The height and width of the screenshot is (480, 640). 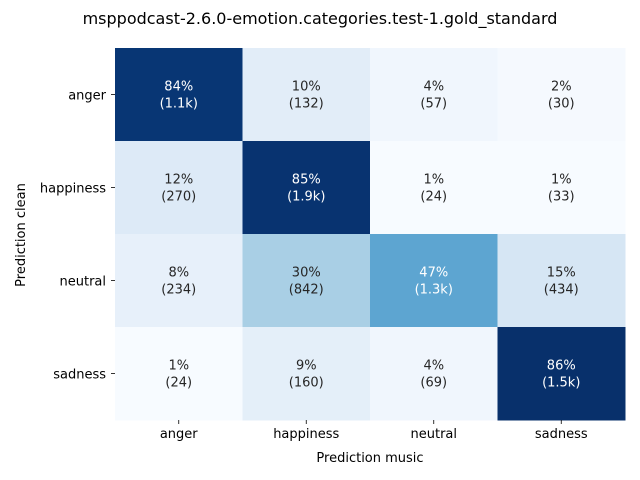 I want to click on cell-sadness-sadness, so click(x=561, y=374).